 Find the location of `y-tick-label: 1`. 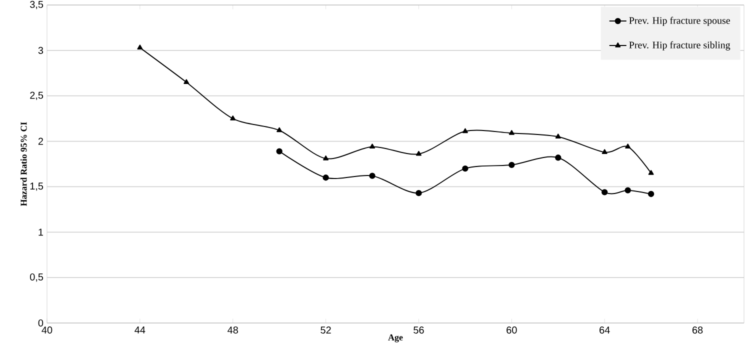

y-tick-label: 1 is located at coordinates (40, 232).